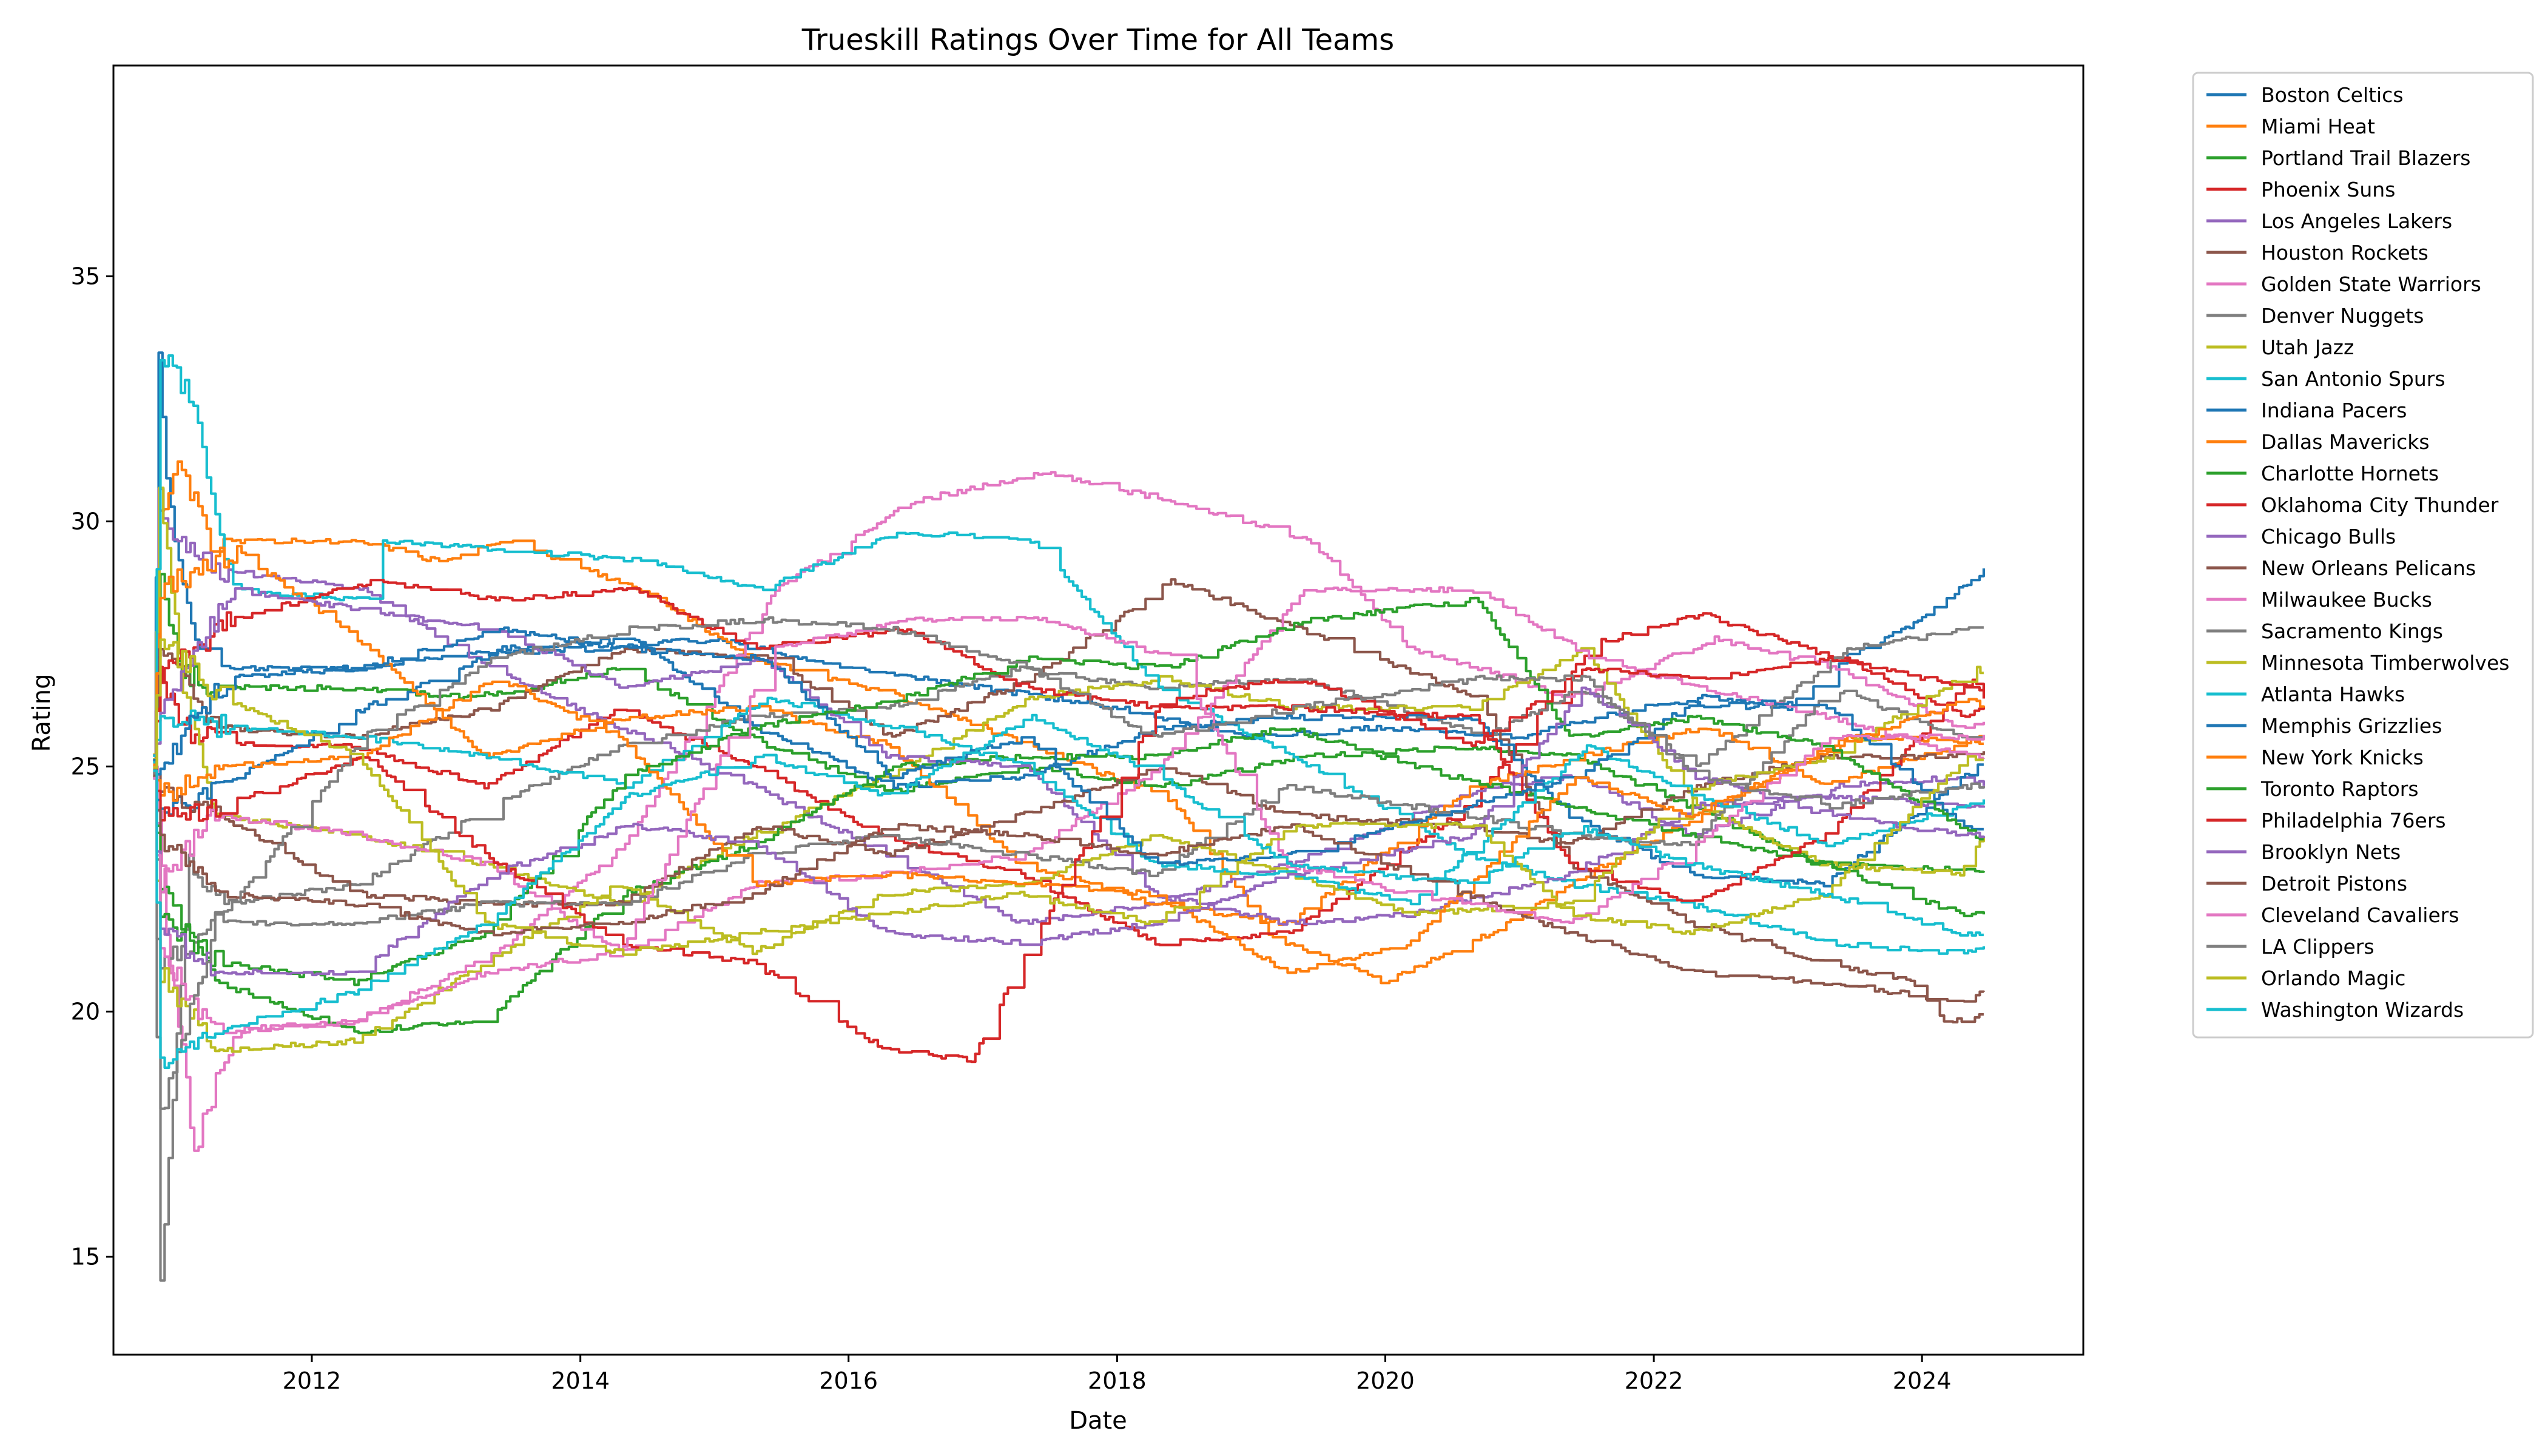 The width and height of the screenshot is (2548, 1456). Describe the element at coordinates (85, 521) in the screenshot. I see `y-tick-label: 30` at that location.